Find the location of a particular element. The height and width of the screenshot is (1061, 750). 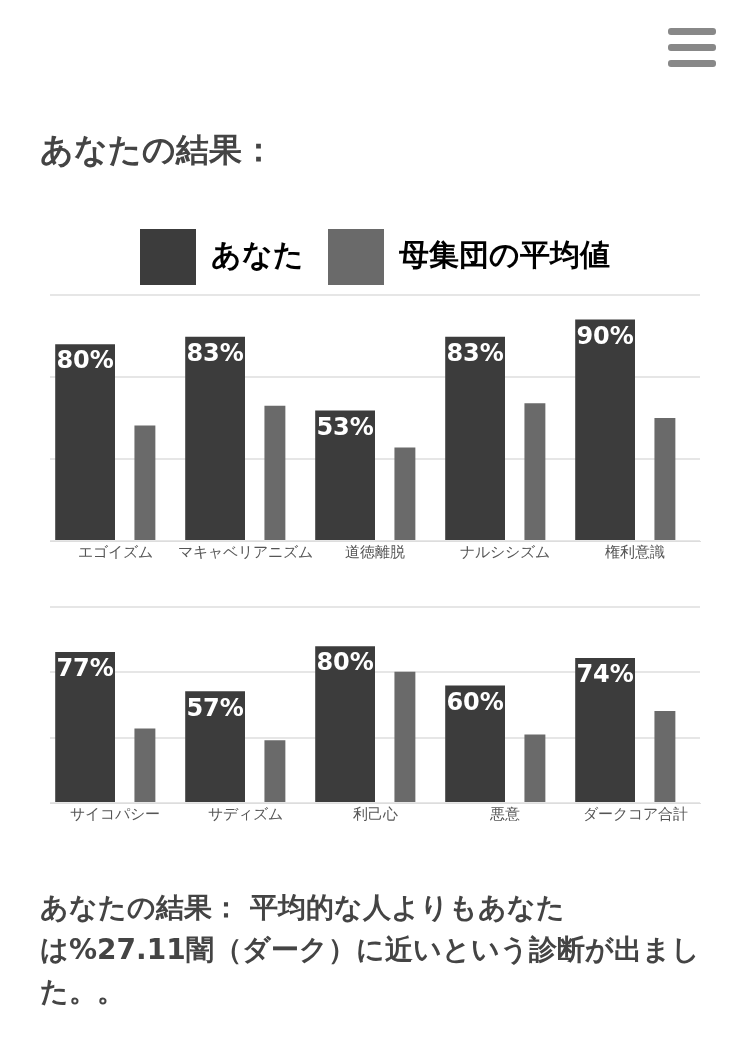

data-label: 74% is located at coordinates (605, 674).